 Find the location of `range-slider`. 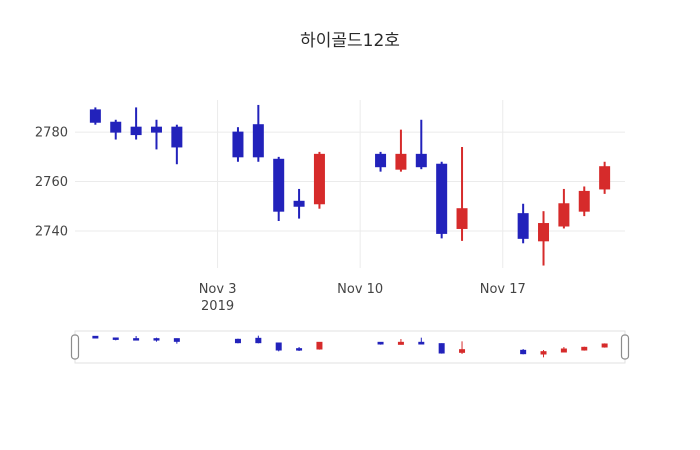

range-slider is located at coordinates (350, 347).